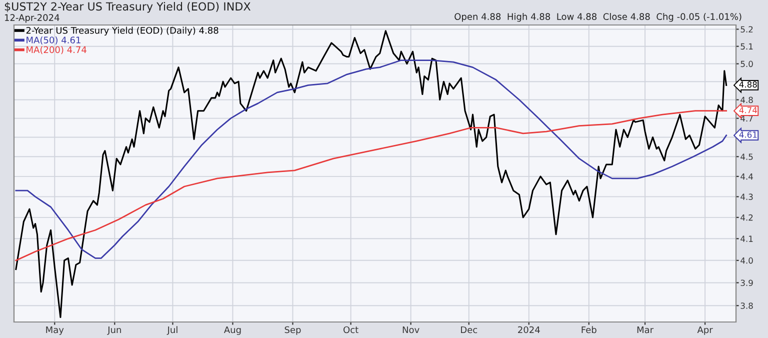 This screenshot has width=768, height=338. I want to click on chart-subtitle: 12-Apr-2024, so click(32, 18).